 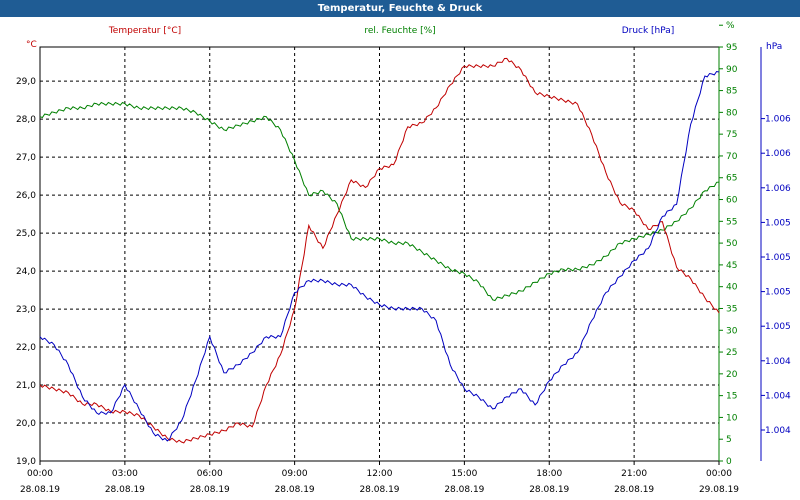 I want to click on series-label: Druck [hPa], so click(x=648, y=31).